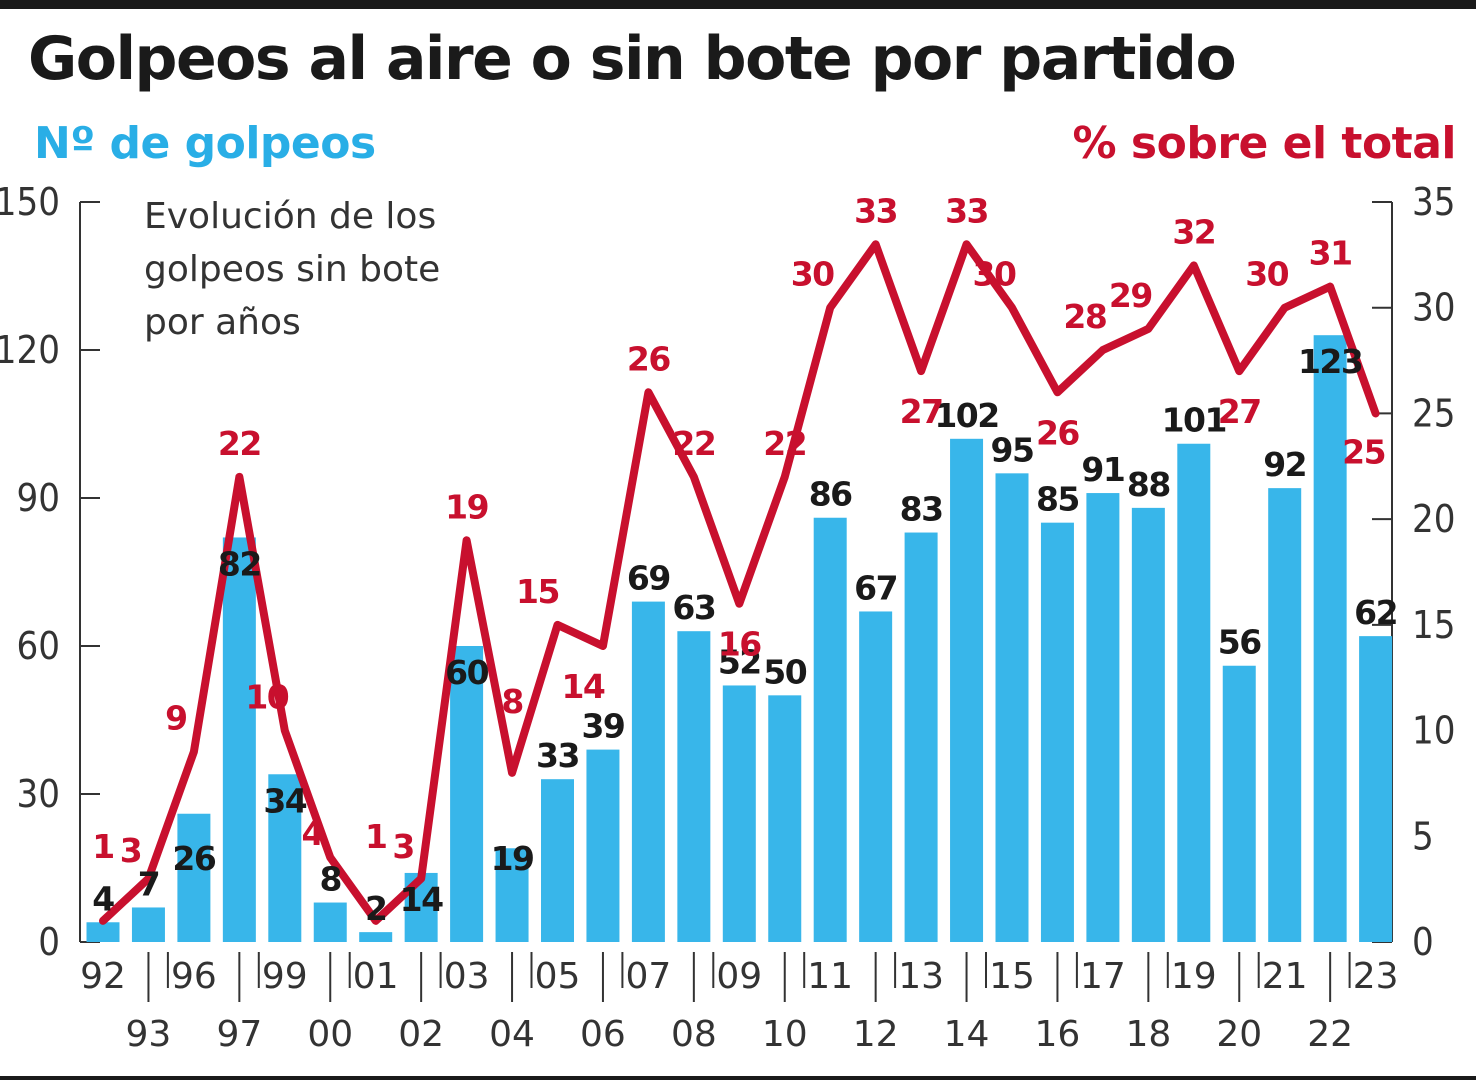 The width and height of the screenshot is (1476, 1080). Describe the element at coordinates (39, 498) in the screenshot. I see `left-tick-label: 90` at that location.